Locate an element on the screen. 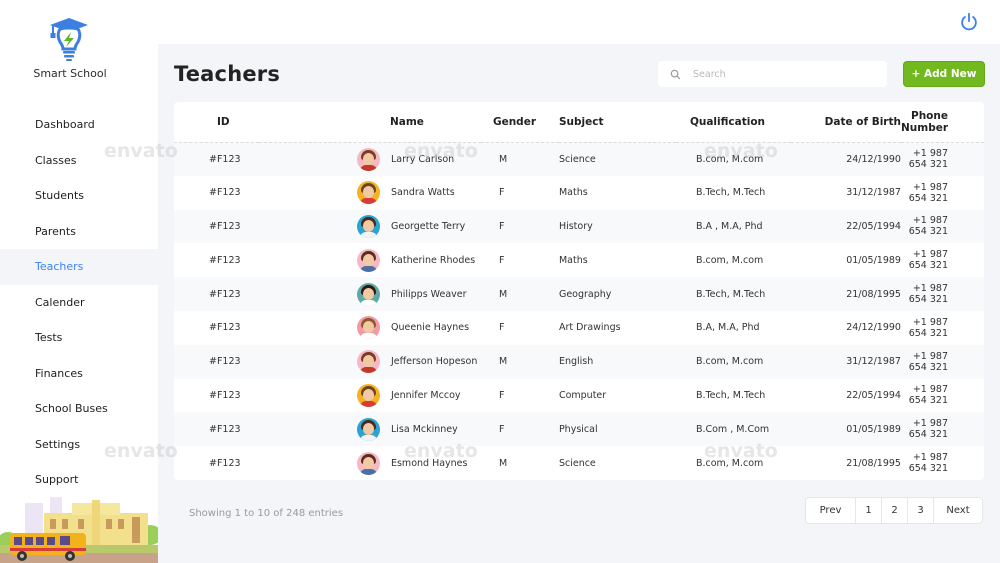 The image size is (1000, 563). column-header-phone-number: Phone Number is located at coordinates (924, 121).